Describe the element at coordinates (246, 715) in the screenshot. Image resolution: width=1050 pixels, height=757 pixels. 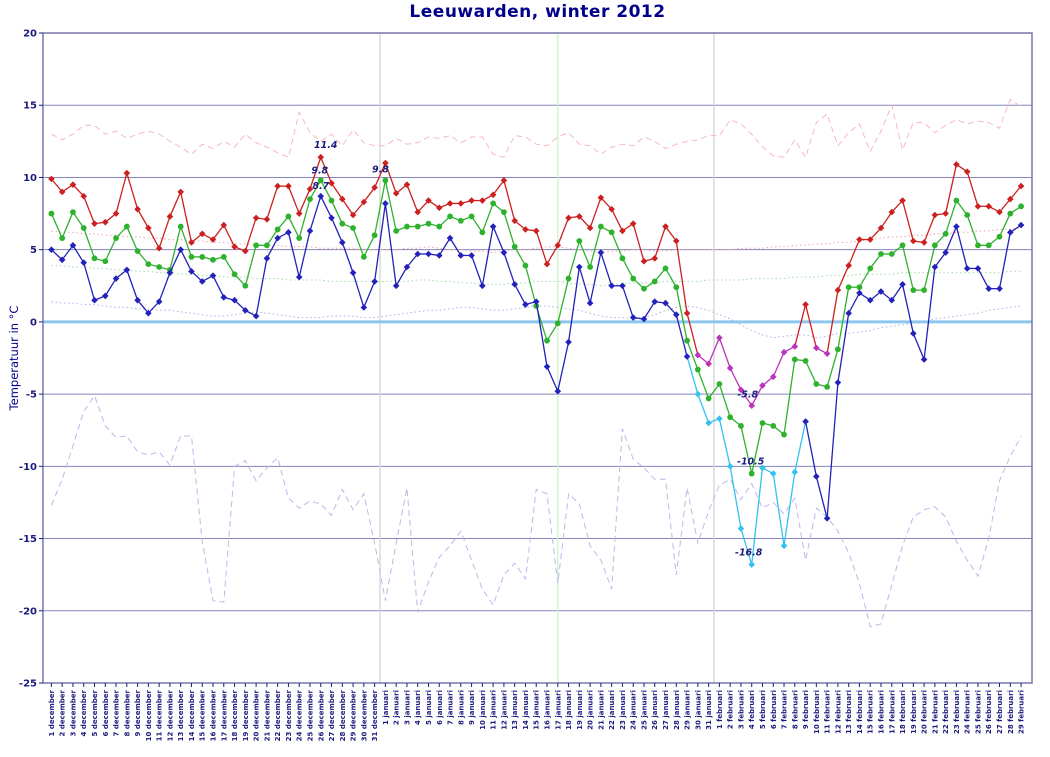
I see `svg-text: 19 december` at that location.